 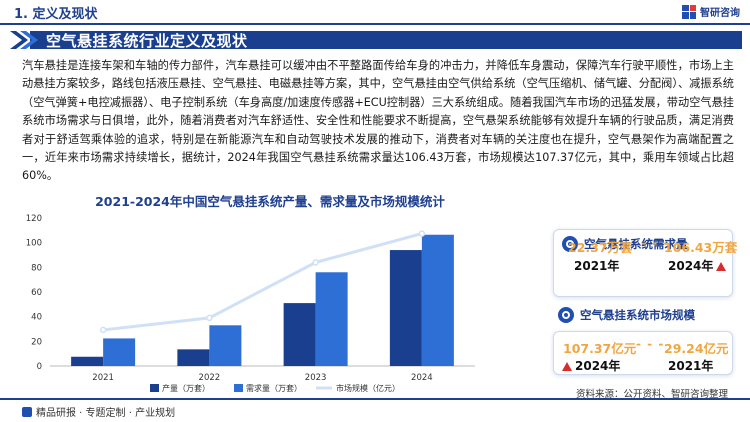 What do you see at coordinates (368, 388) in the screenshot?
I see `legend-label: 市场规模（亿元）` at bounding box center [368, 388].